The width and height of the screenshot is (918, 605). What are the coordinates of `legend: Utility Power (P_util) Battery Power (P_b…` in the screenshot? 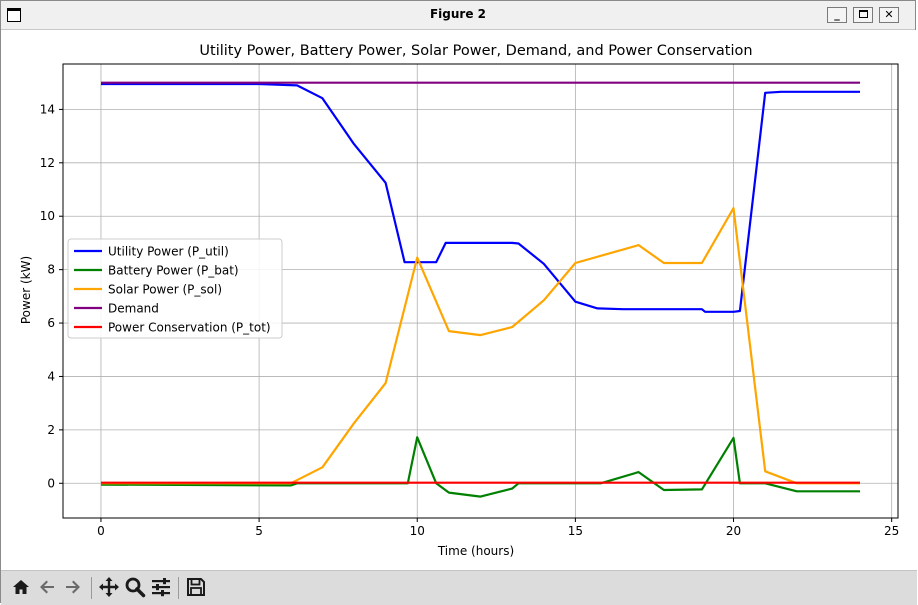 It's located at (175, 288).